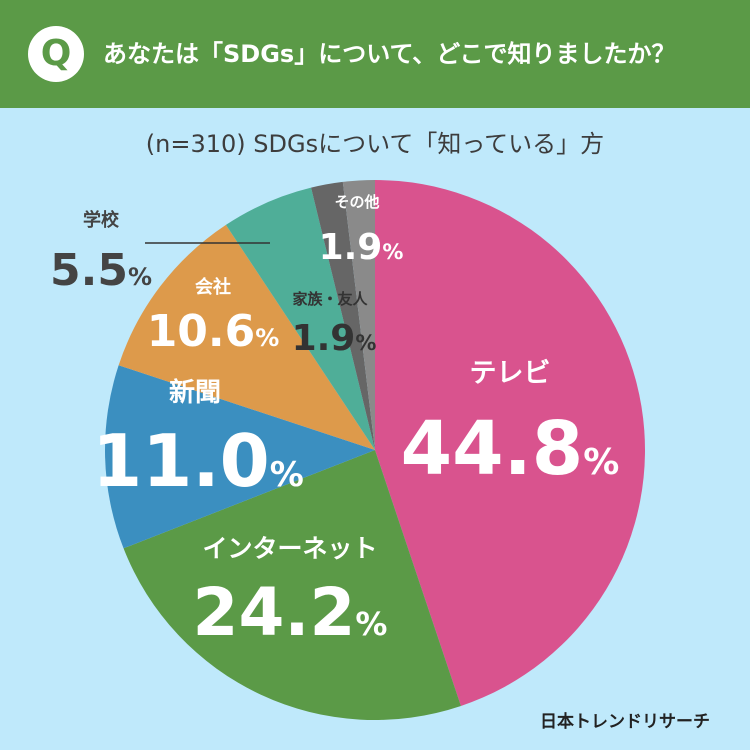 The width and height of the screenshot is (750, 750). I want to click on pie-slice-company, so click(246, 337).